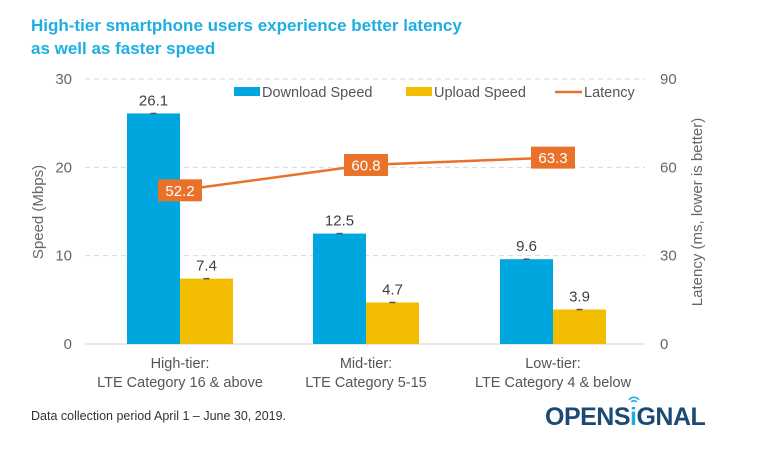 The width and height of the screenshot is (762, 449). What do you see at coordinates (634, 413) in the screenshot?
I see `logo-i: i` at bounding box center [634, 413].